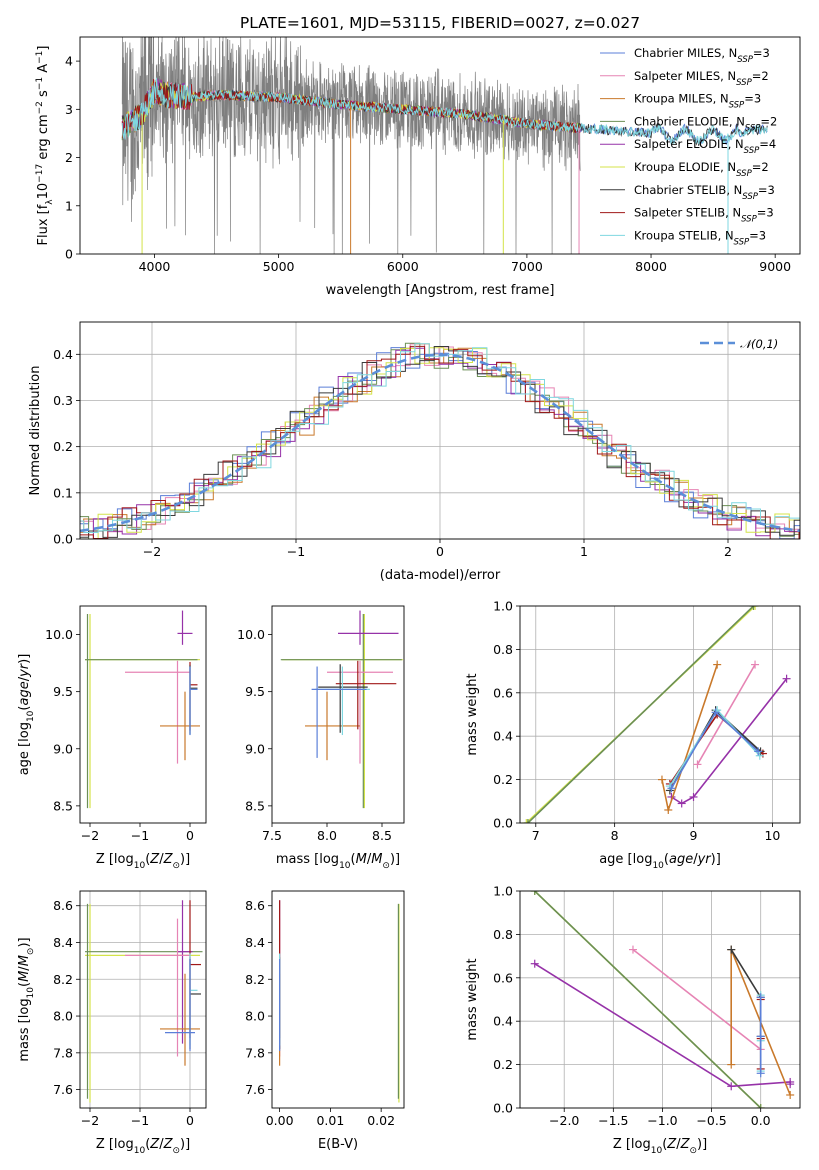 The height and width of the screenshot is (1170, 819). I want to click on y-axis-label-part: M, so click(24, 960).